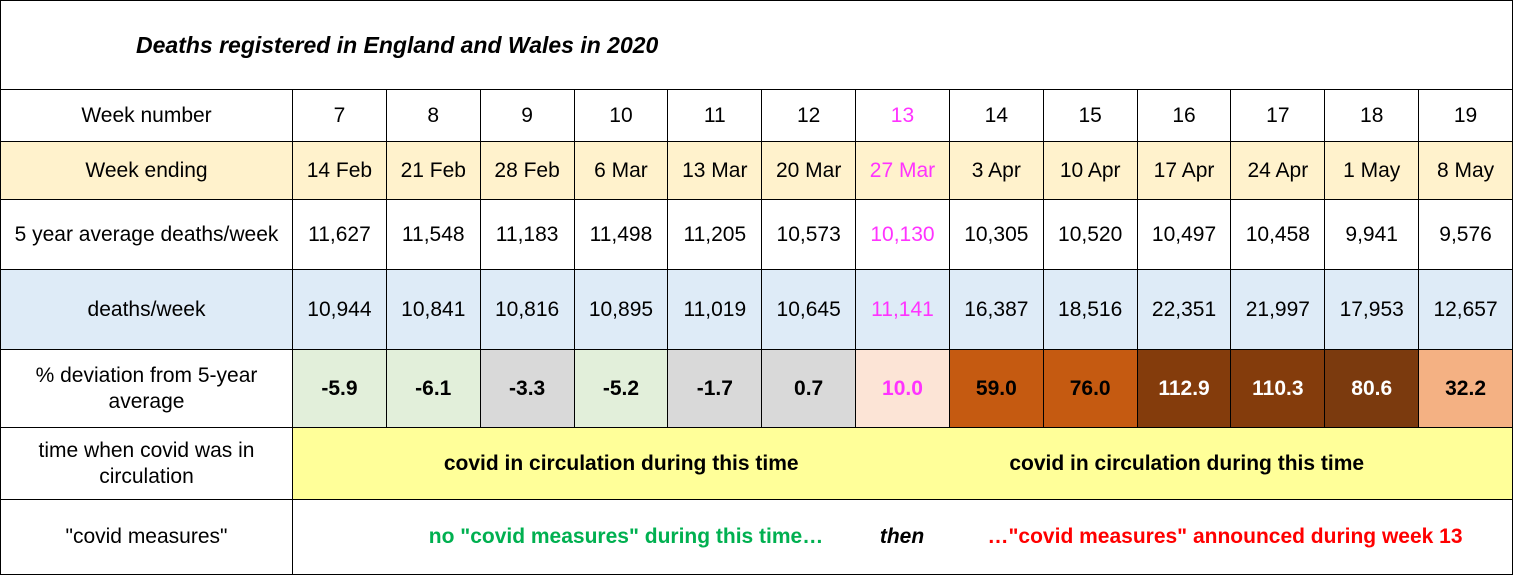 The height and width of the screenshot is (576, 1514). What do you see at coordinates (339, 115) in the screenshot?
I see `cell: 7` at bounding box center [339, 115].